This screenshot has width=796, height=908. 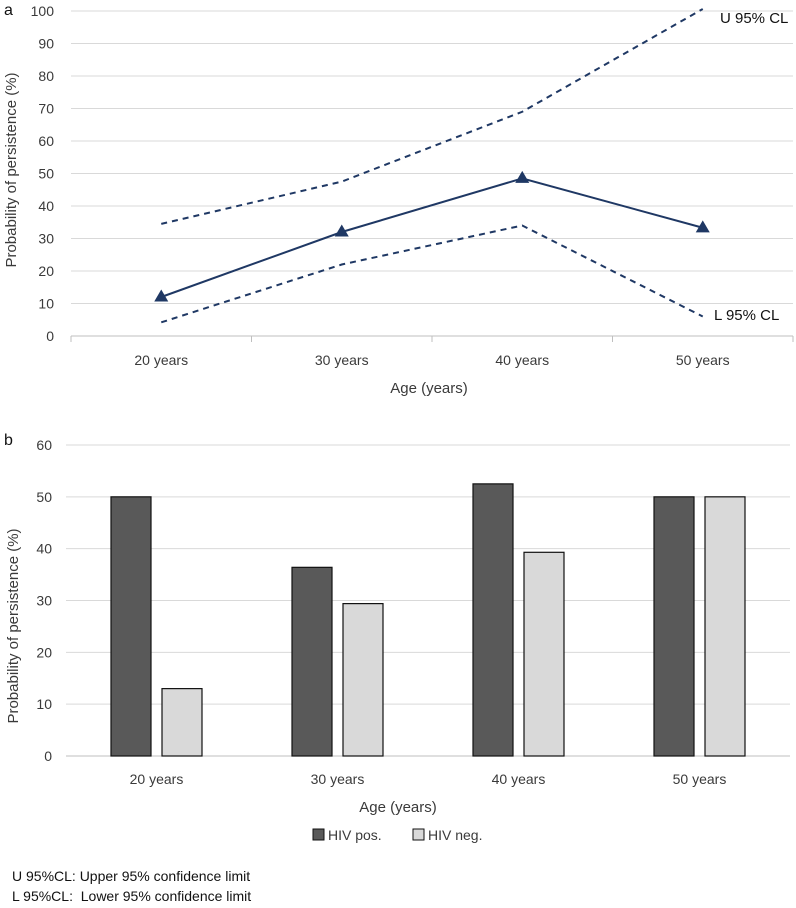 I want to click on panel-a-label: a, so click(x=8, y=10).